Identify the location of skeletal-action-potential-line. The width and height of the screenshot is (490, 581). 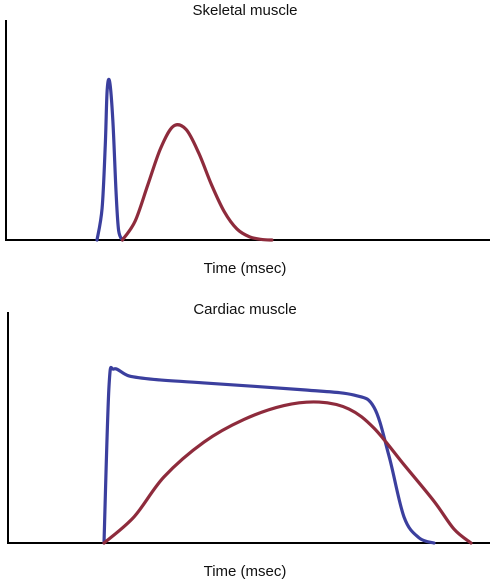
(110, 159).